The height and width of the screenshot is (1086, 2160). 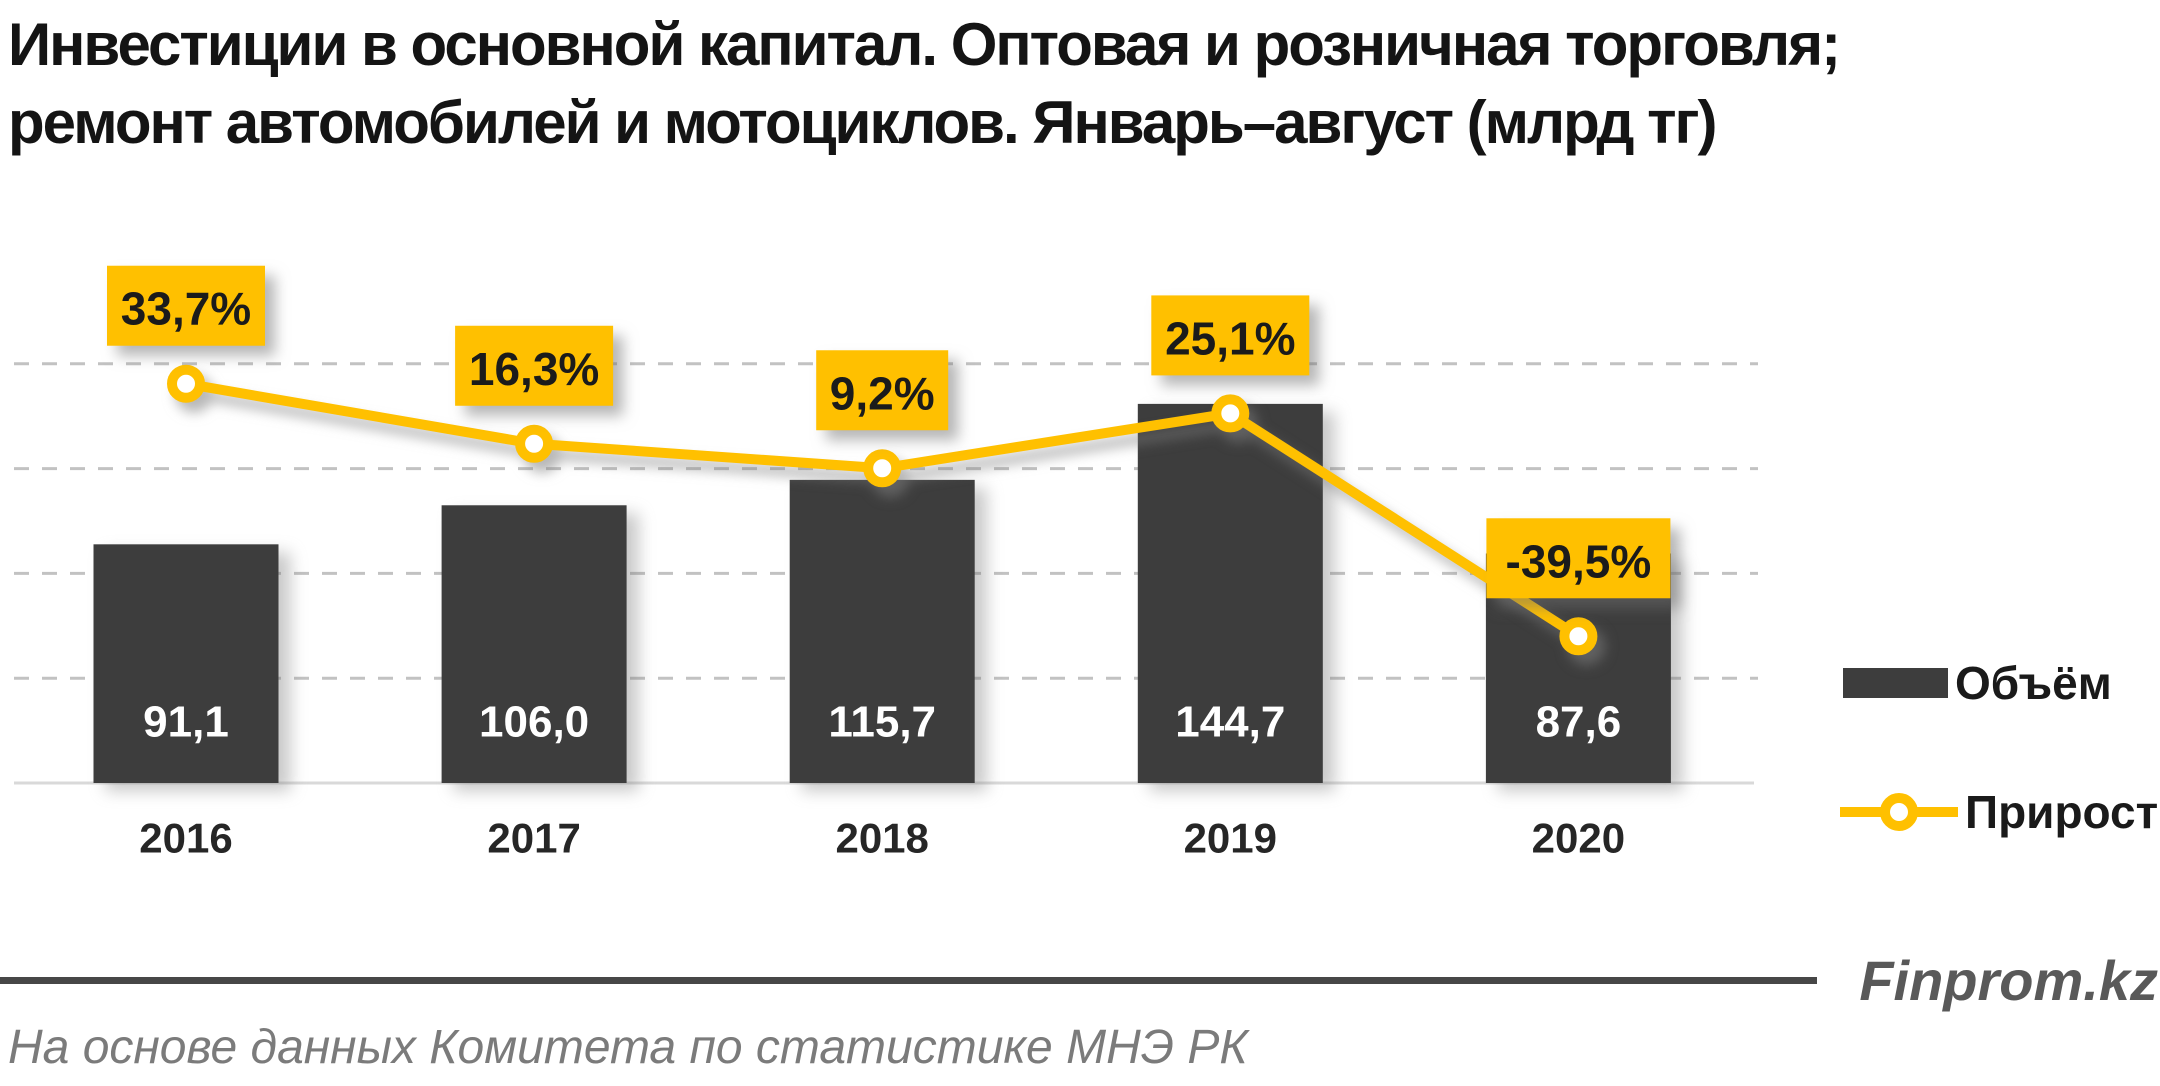 I want to click on growth-callout-value-2016: 33,7%, so click(x=186, y=309).